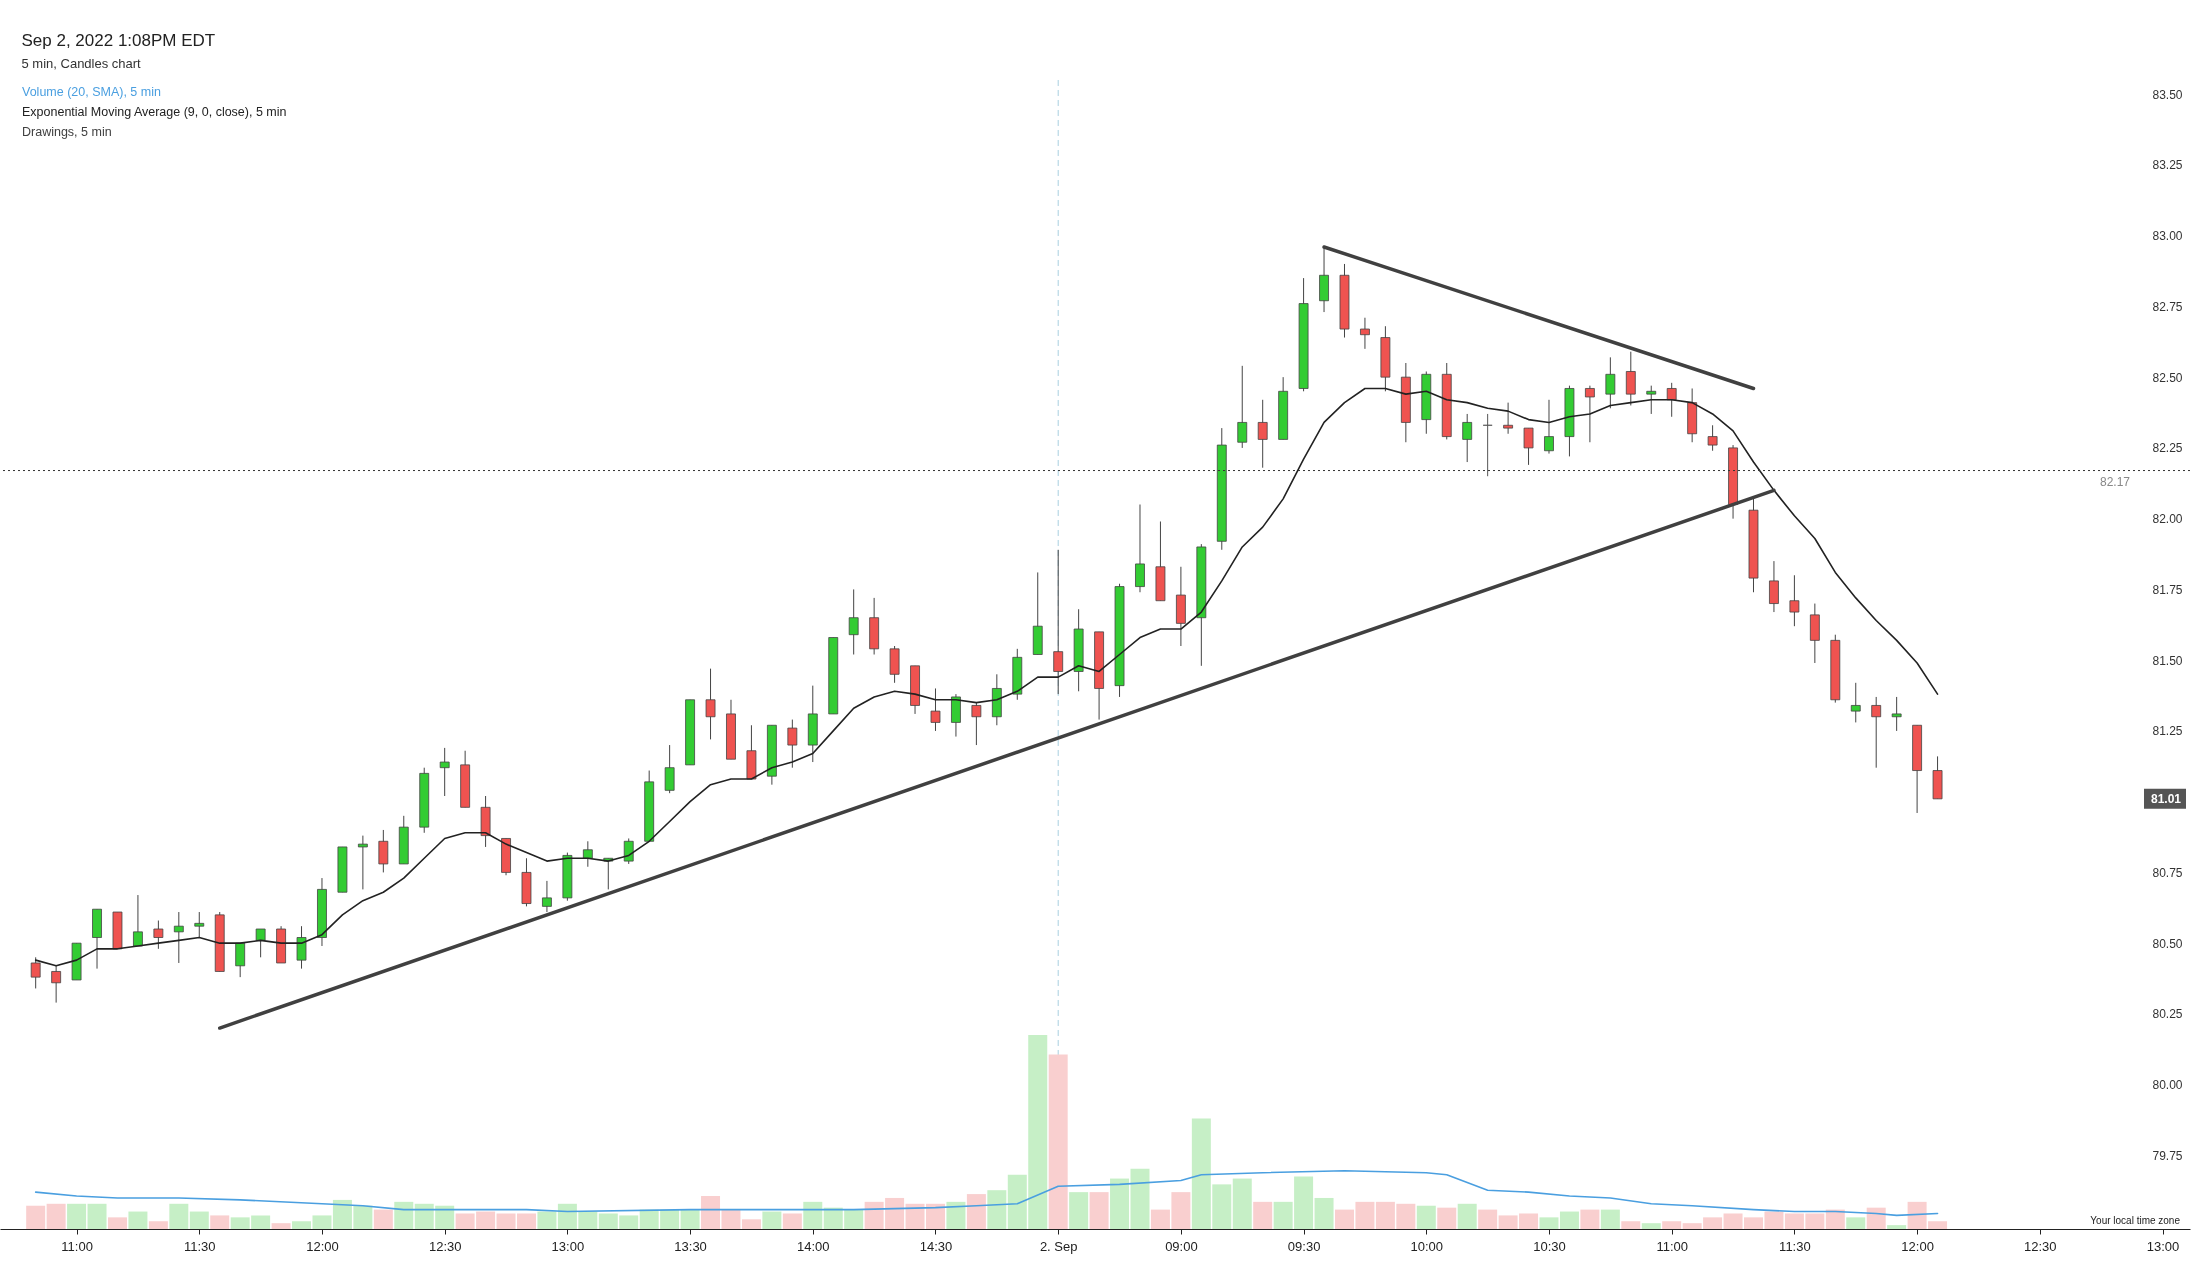 The width and height of the screenshot is (2207, 1277). Describe the element at coordinates (1058, 1246) in the screenshot. I see `x-tick-label: 2. Sep` at that location.